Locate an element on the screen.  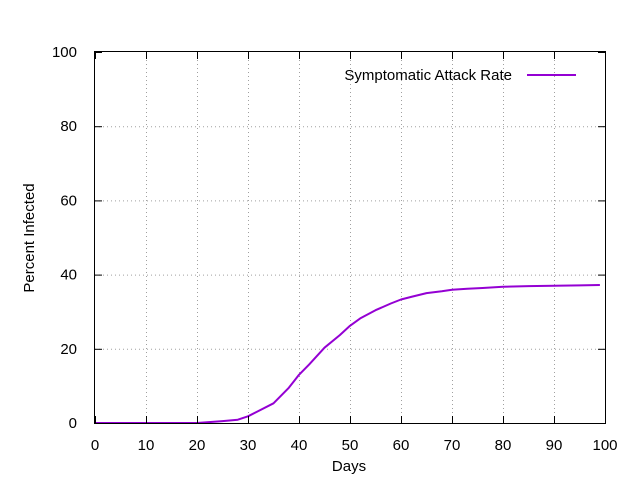
x-tick-label: 40 is located at coordinates (299, 445).